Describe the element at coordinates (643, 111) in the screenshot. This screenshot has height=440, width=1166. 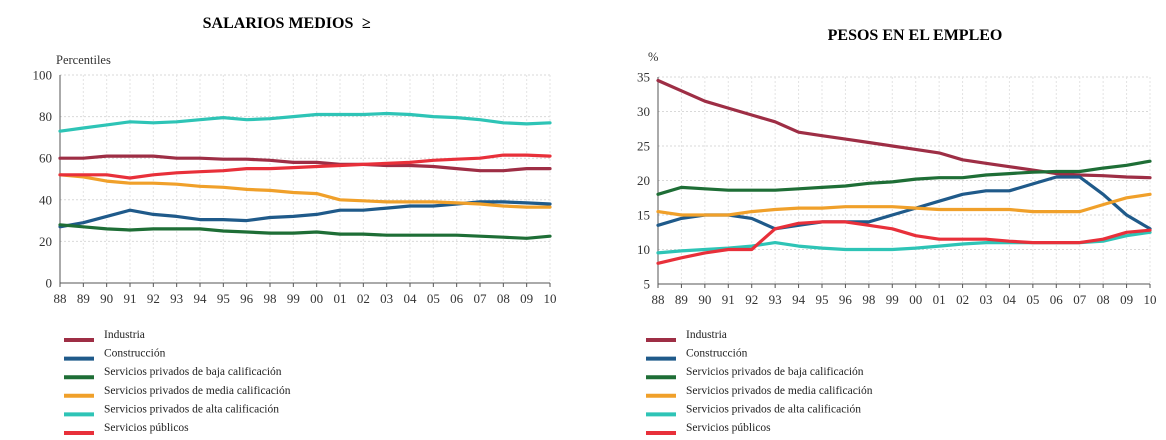
I see `y-tick-label: 30` at that location.